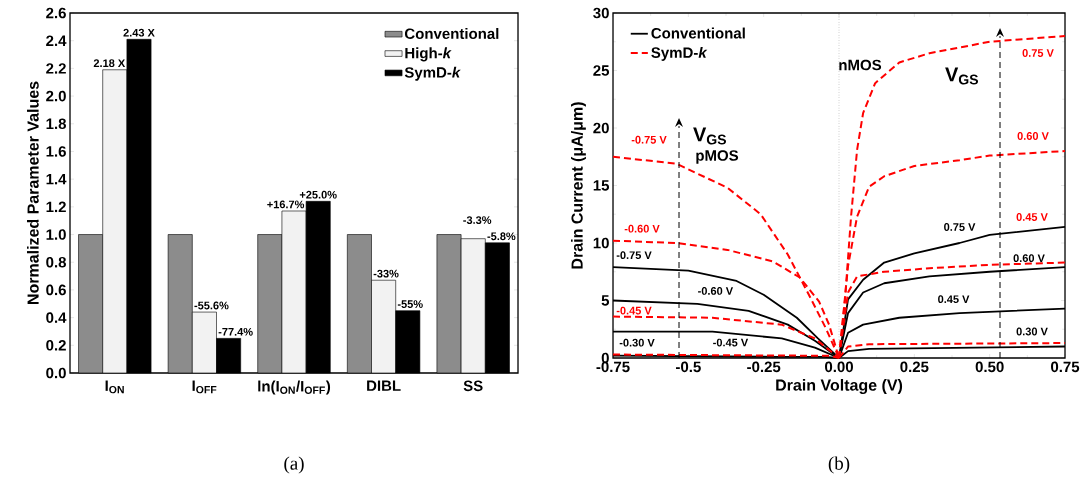  I want to click on y-tick-label: 2.2, so click(56, 68).